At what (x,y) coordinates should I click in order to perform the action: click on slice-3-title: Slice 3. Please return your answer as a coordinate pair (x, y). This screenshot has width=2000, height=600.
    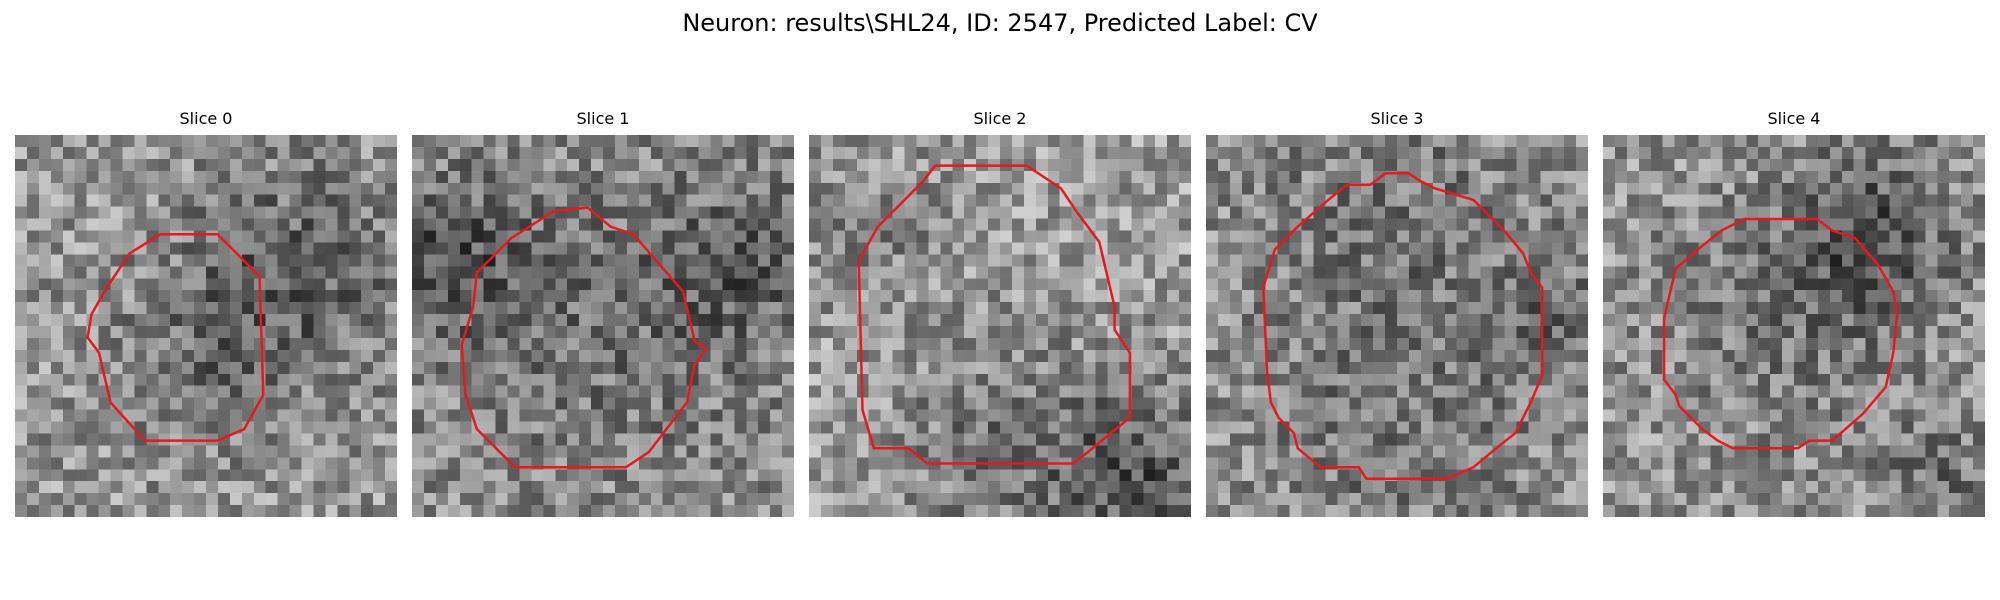
    Looking at the image, I should click on (1397, 118).